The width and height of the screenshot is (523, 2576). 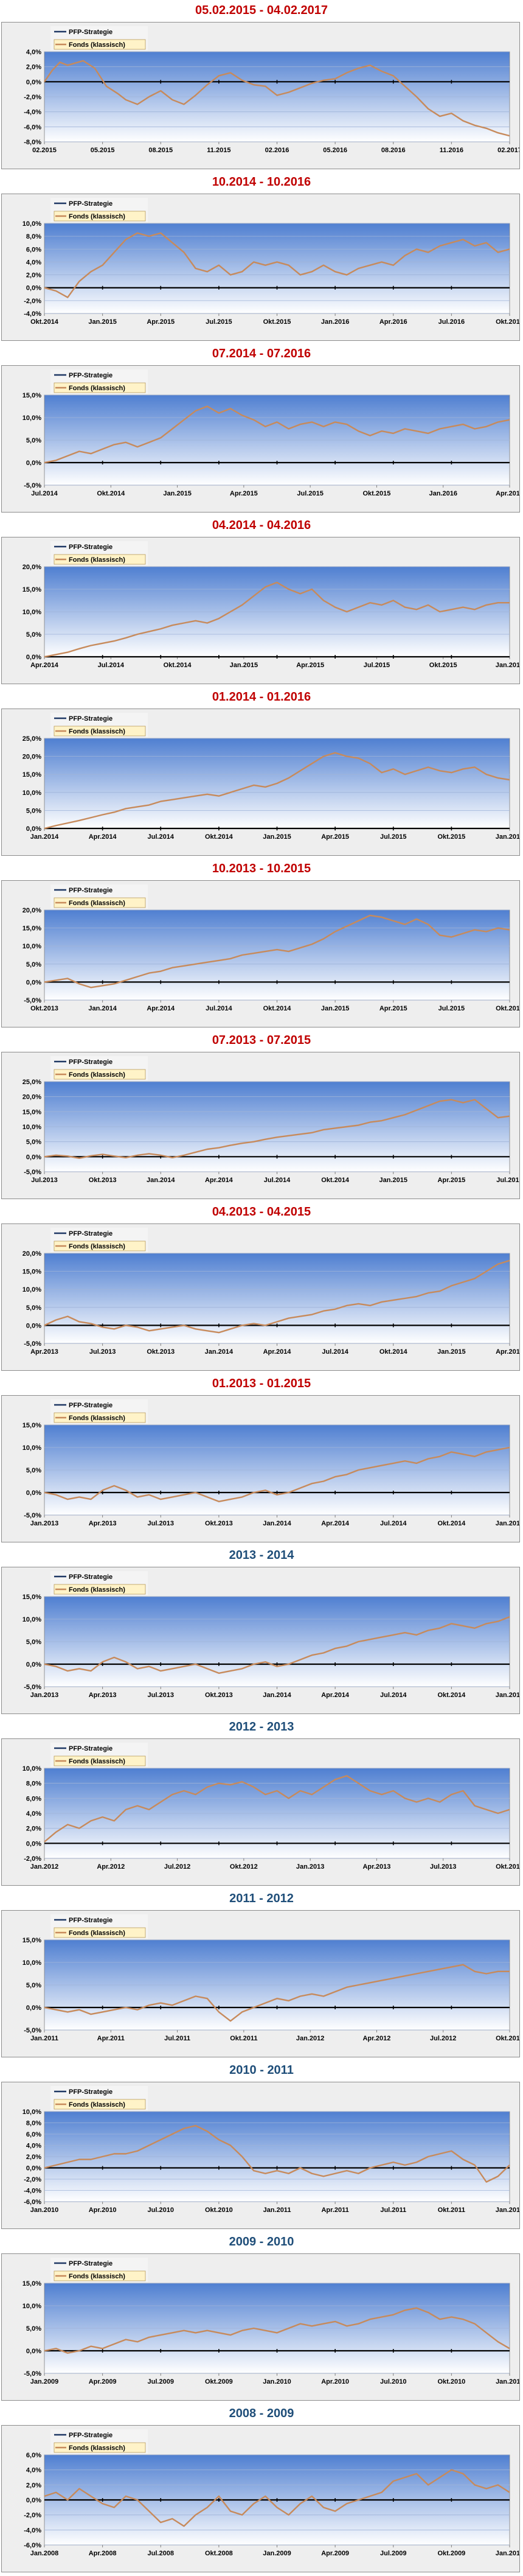 I want to click on x-tick-label: Jan.2013, so click(x=44, y=1696).